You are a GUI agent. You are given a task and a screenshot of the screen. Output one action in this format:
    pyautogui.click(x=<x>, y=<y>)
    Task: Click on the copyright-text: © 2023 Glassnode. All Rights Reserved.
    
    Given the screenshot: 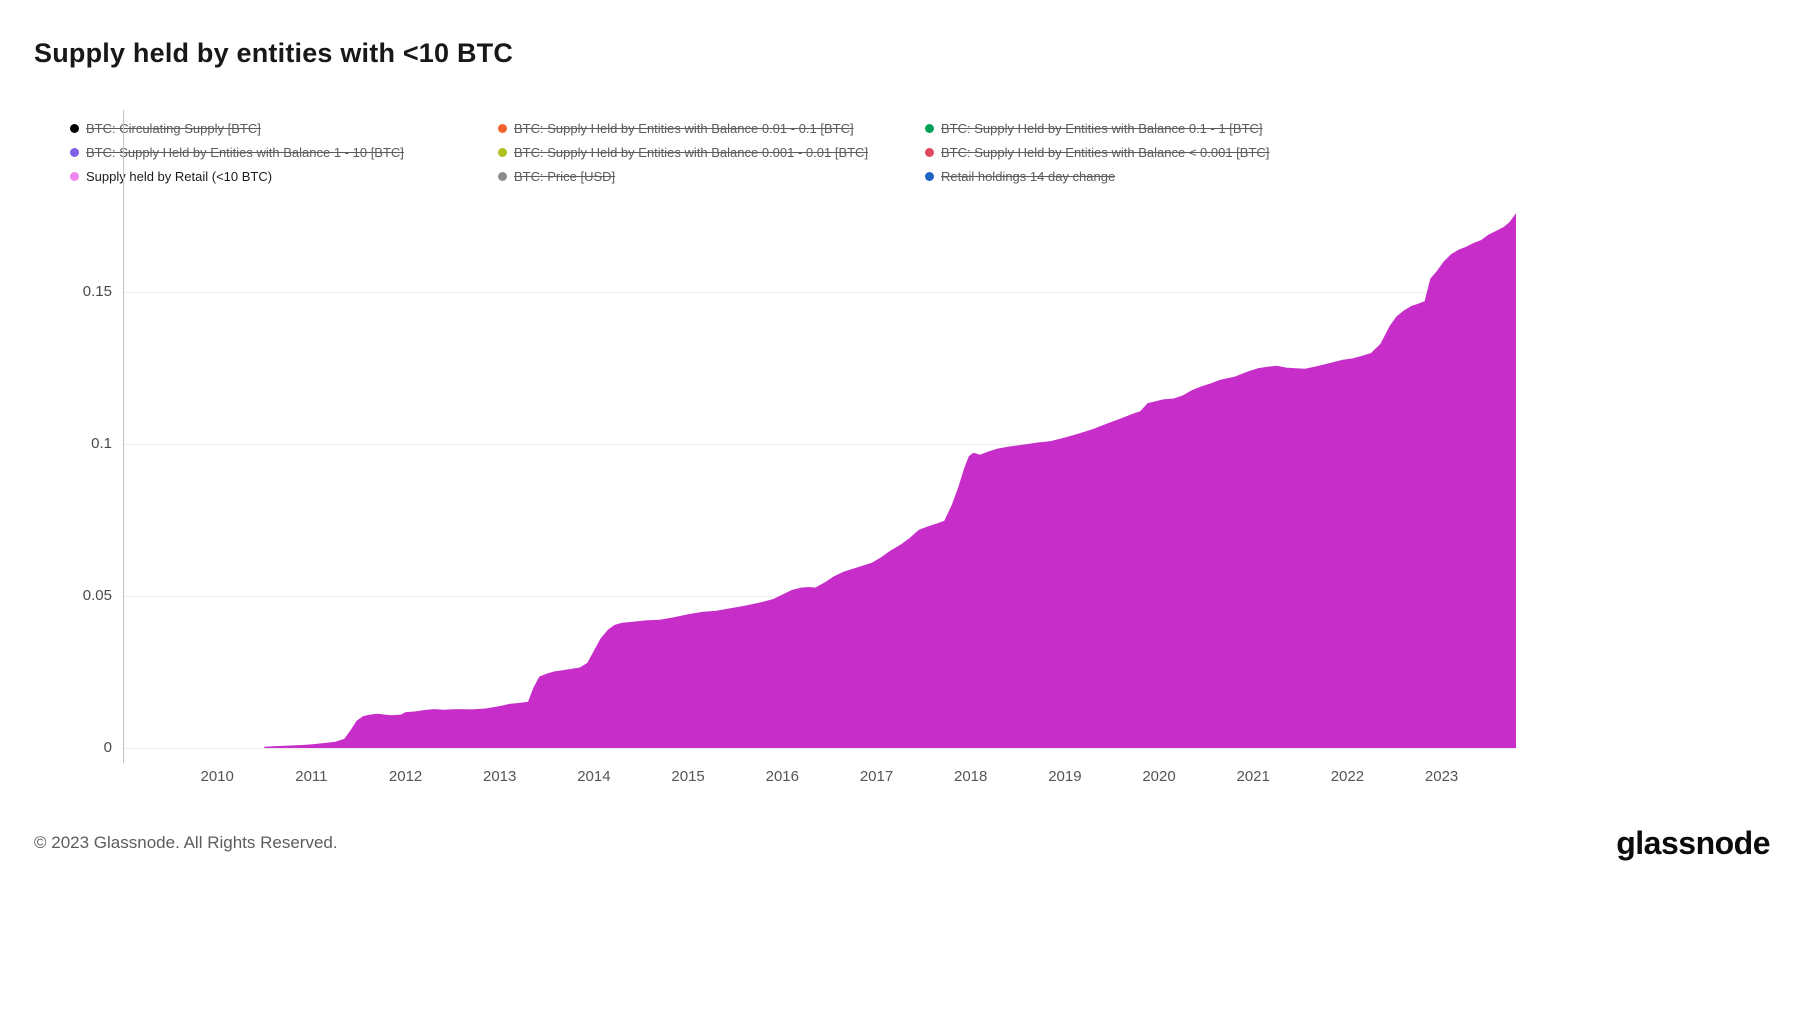 What is the action you would take?
    pyautogui.click(x=186, y=842)
    